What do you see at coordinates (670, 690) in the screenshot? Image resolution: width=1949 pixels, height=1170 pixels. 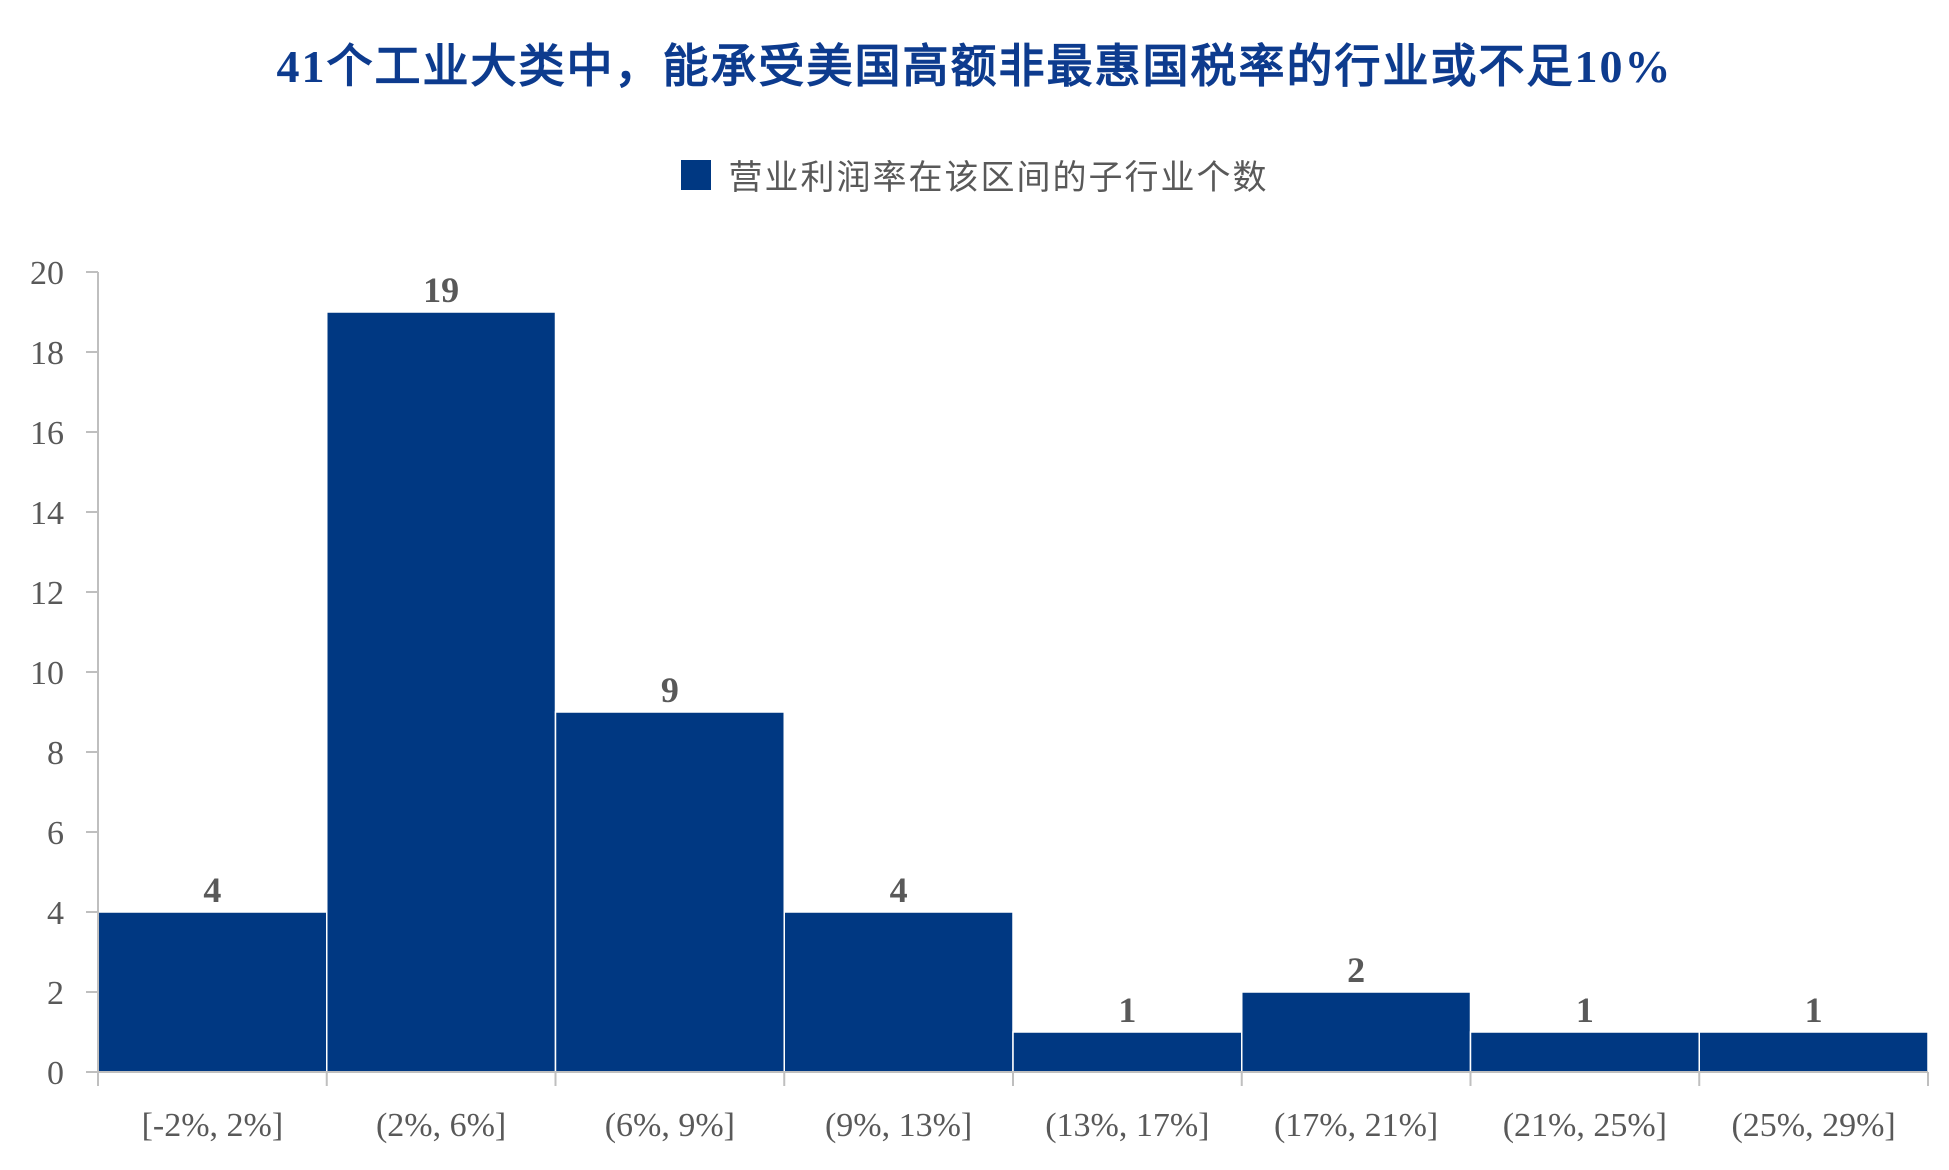 I see `data-label: 9` at bounding box center [670, 690].